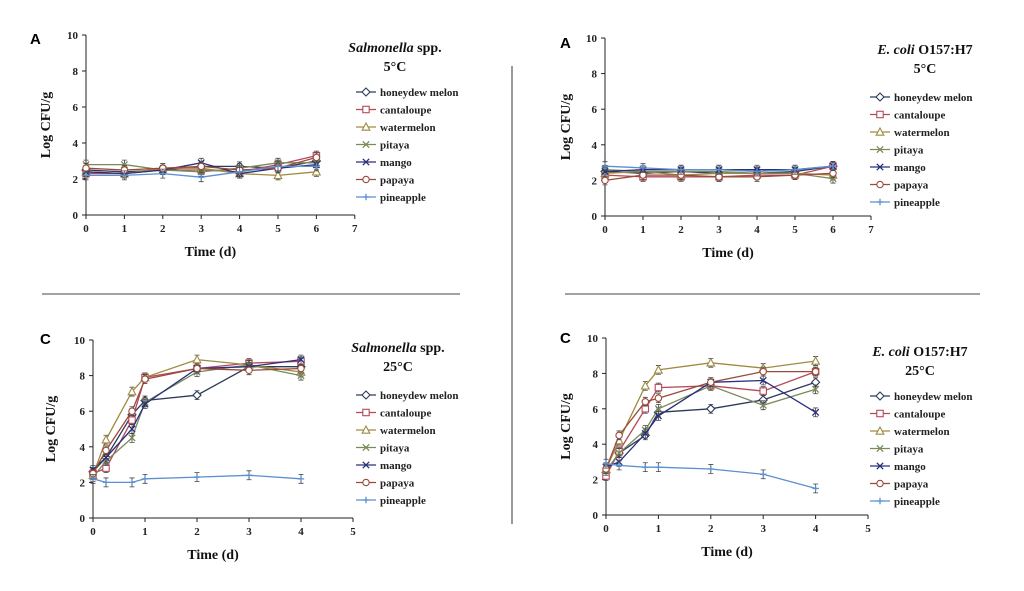 The height and width of the screenshot is (591, 1024). Describe the element at coordinates (213, 555) in the screenshot. I see `x-axis-title: Time (d)` at that location.